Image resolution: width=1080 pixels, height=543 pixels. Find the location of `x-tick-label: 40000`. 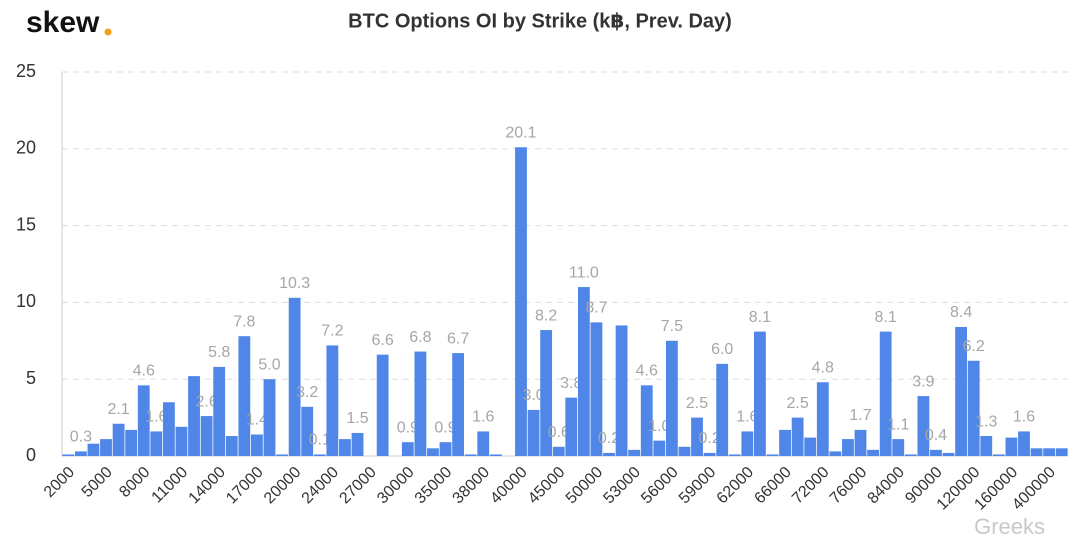

x-tick-label: 40000 is located at coordinates (509, 486).